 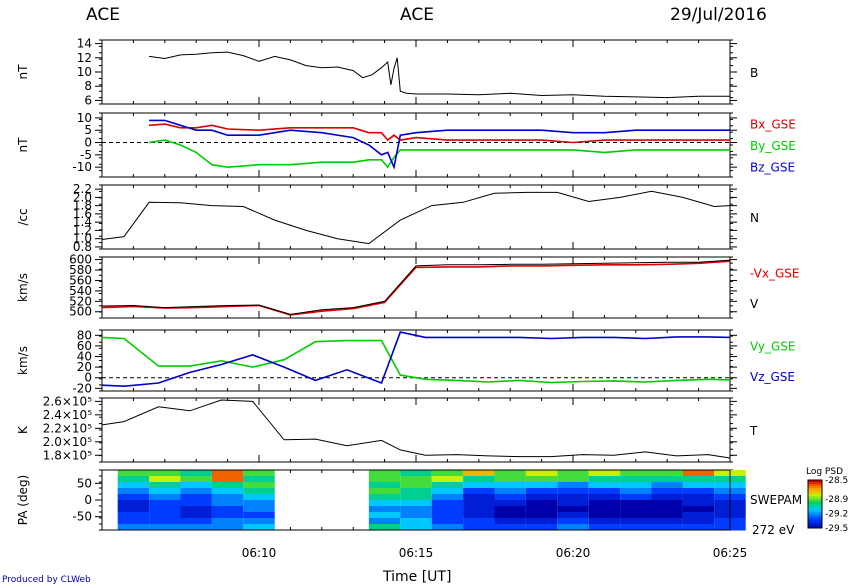 I want to click on y-tick-label: -10, so click(x=82, y=167).